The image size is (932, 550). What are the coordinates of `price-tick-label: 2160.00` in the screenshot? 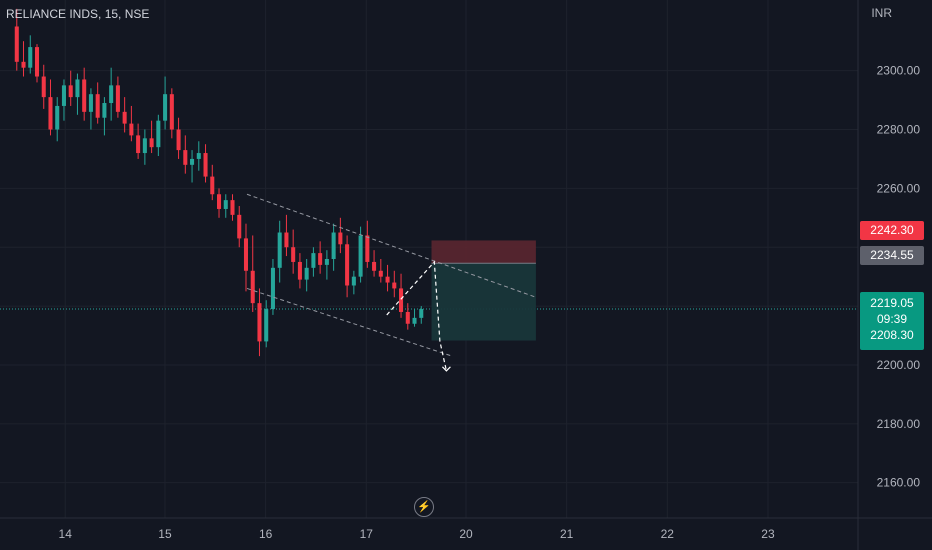 It's located at (899, 483).